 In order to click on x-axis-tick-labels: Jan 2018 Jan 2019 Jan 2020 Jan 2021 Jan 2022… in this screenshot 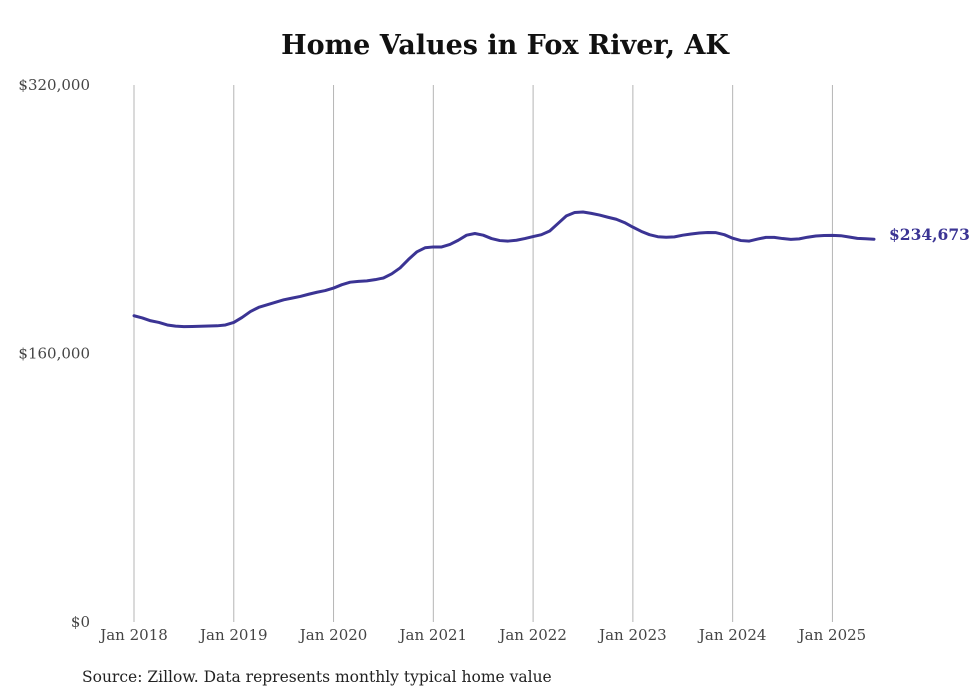, I will do `click(482, 635)`.